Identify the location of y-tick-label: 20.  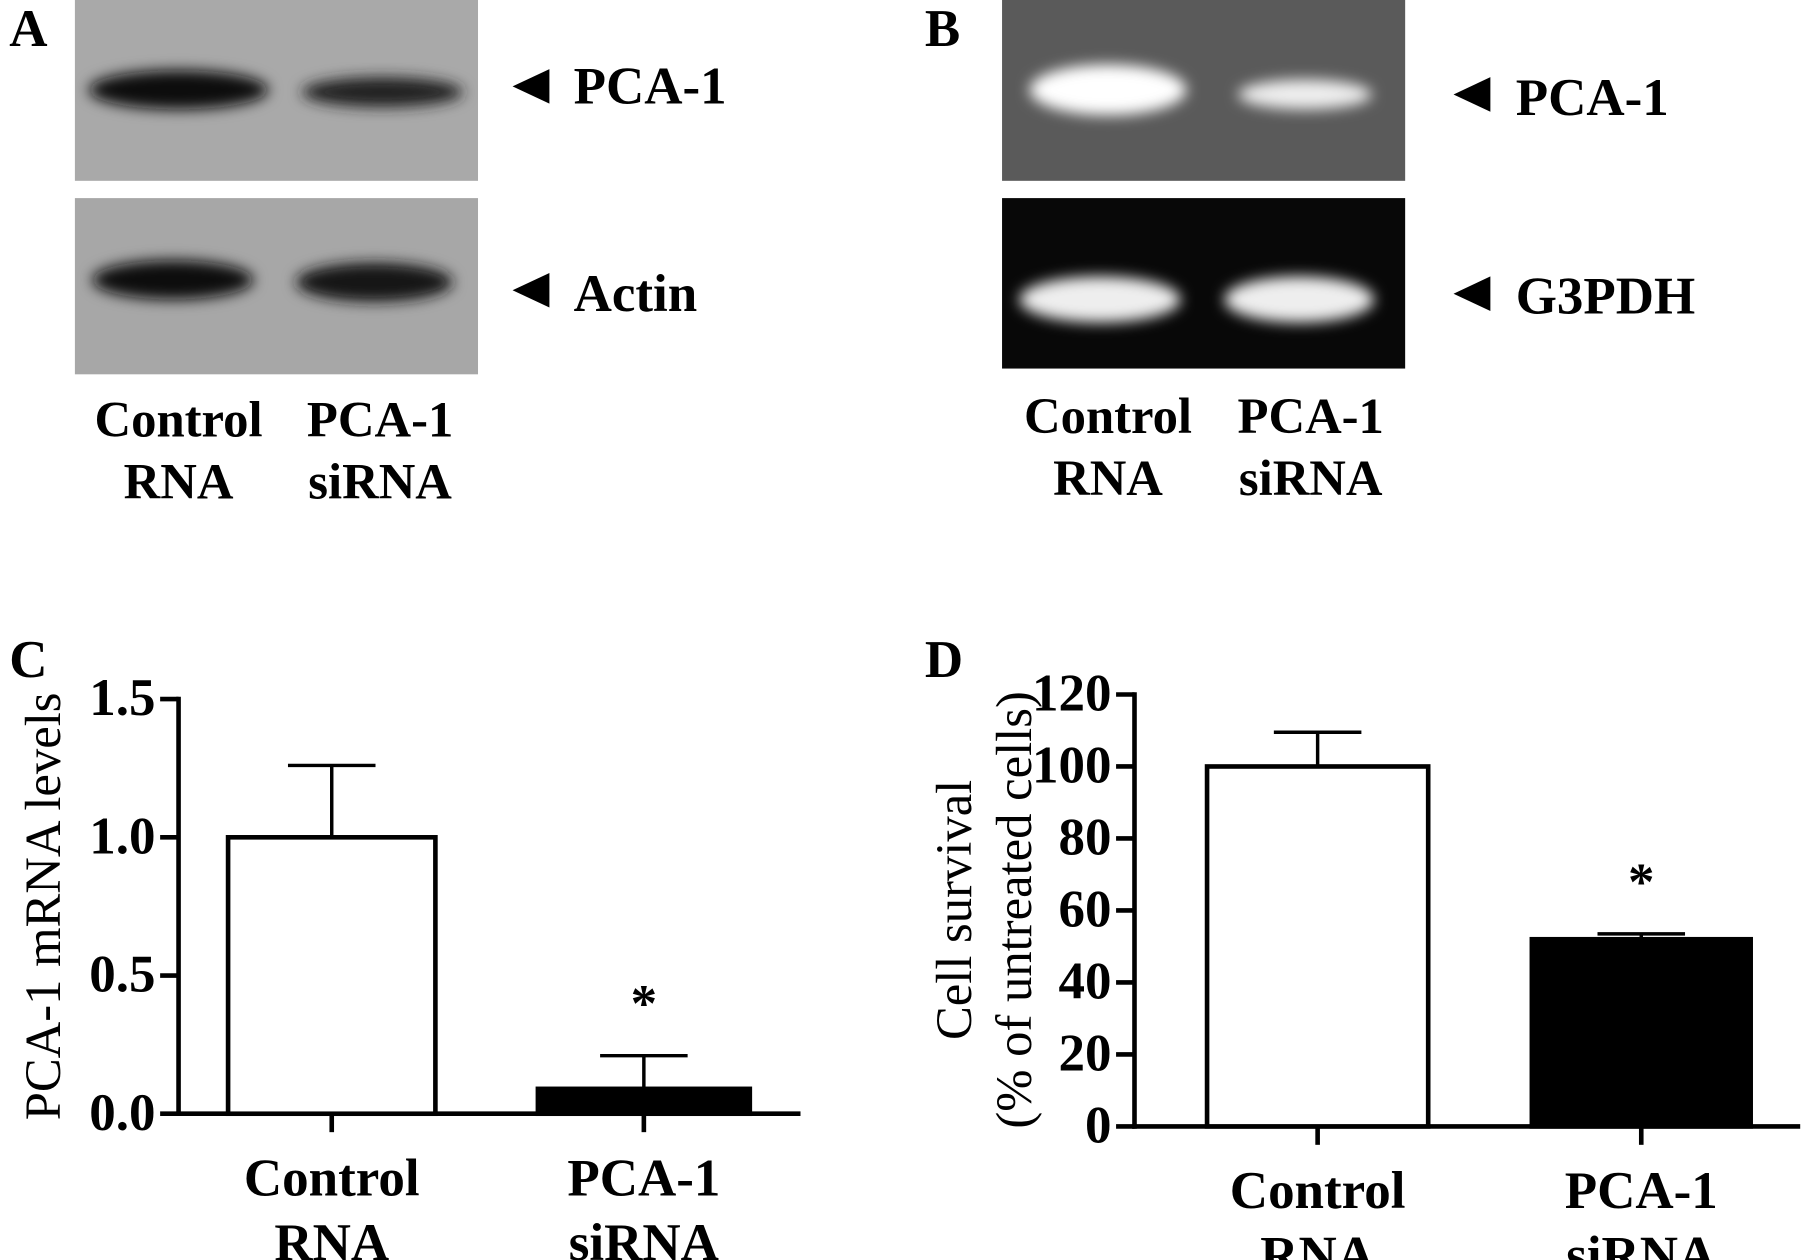
(1084, 1054).